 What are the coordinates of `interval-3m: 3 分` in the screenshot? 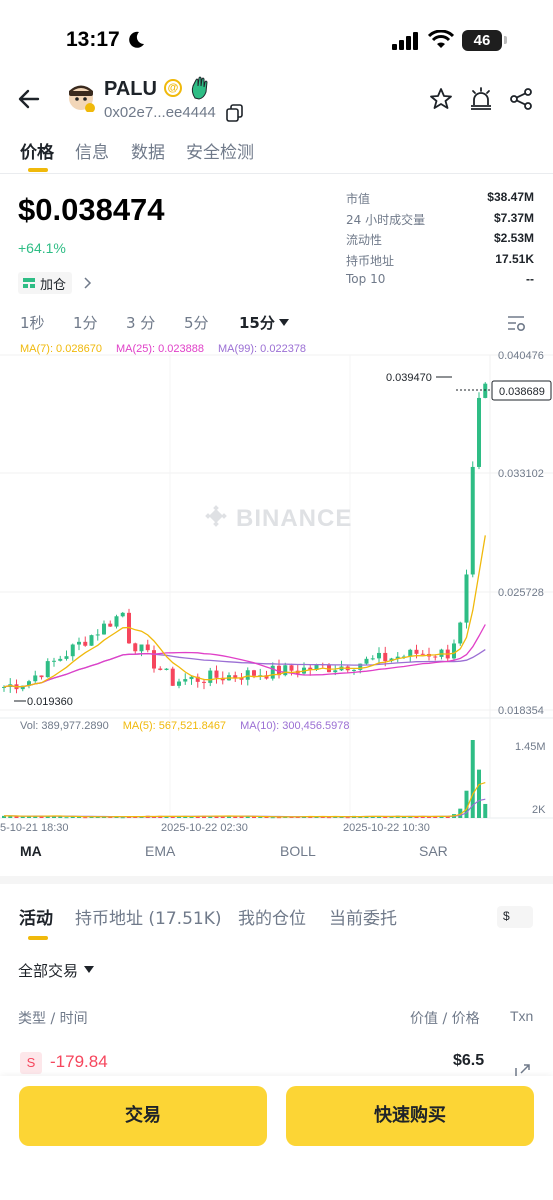 It's located at (141, 323).